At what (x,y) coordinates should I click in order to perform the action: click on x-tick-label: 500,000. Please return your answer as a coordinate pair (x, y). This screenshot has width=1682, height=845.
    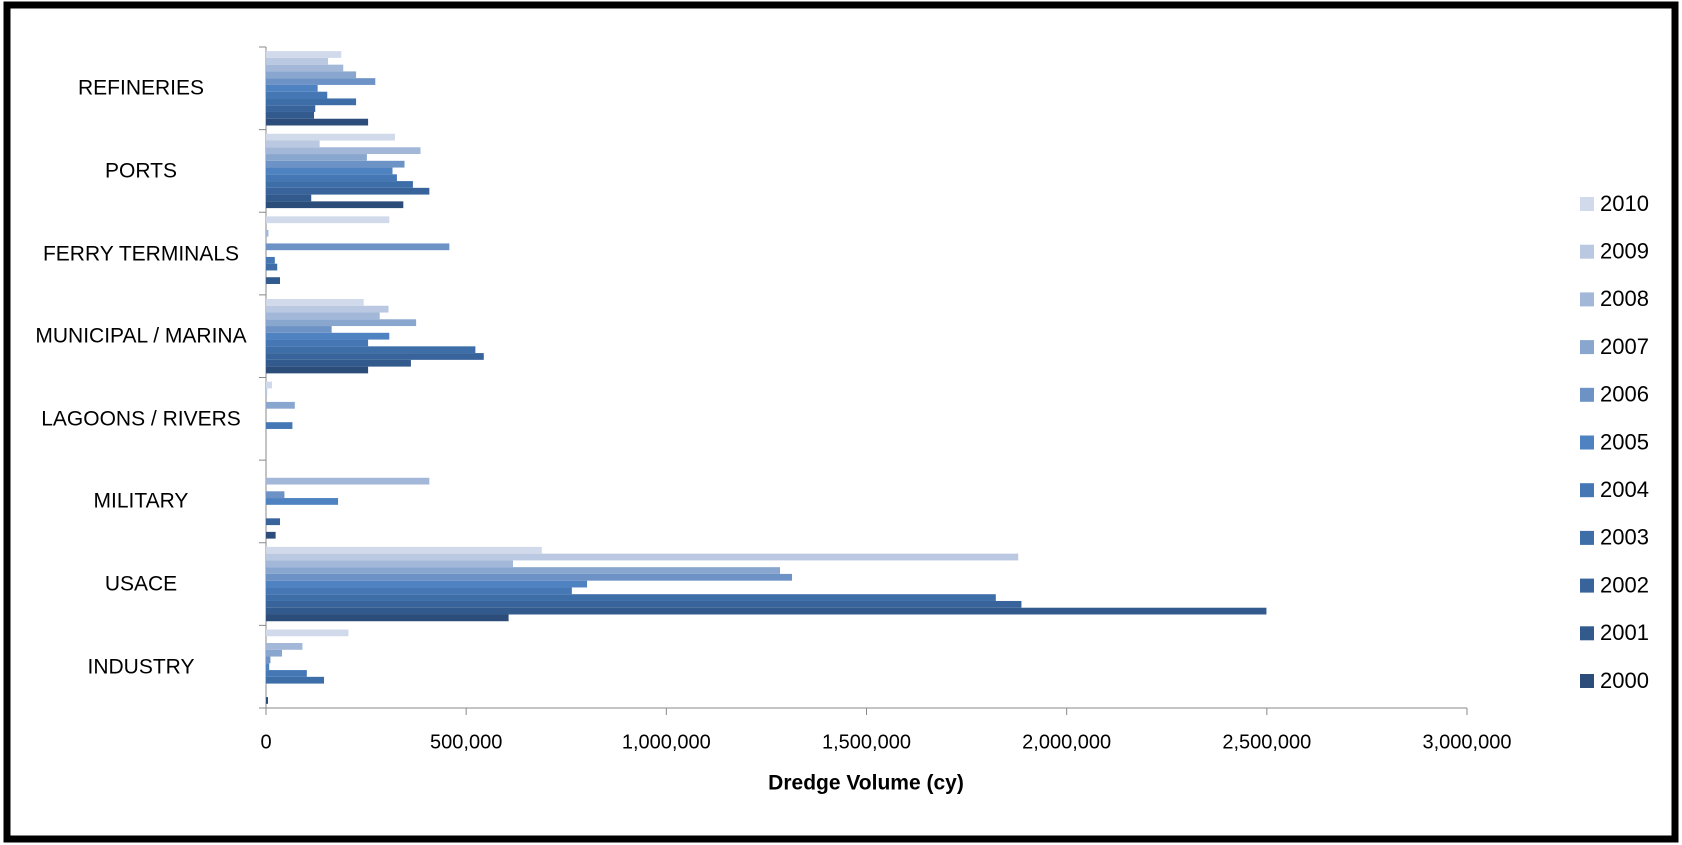
    Looking at the image, I should click on (466, 742).